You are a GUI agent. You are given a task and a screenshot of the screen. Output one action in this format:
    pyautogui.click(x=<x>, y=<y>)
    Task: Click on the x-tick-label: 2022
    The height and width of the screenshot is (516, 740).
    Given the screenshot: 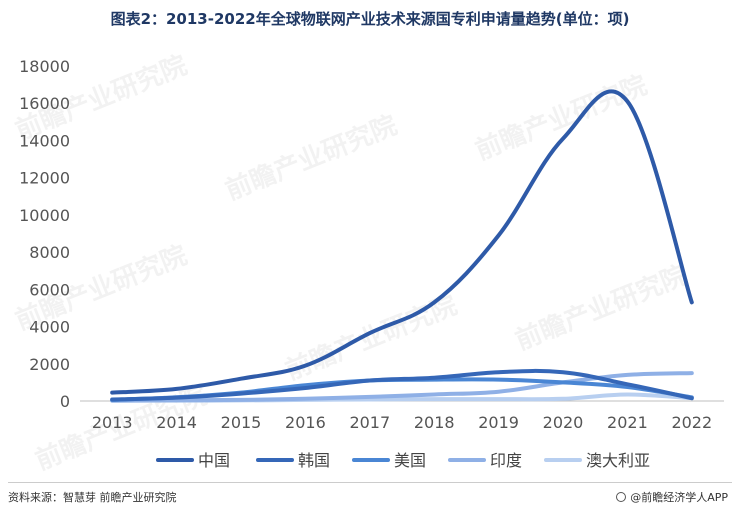 What is the action you would take?
    pyautogui.click(x=691, y=422)
    